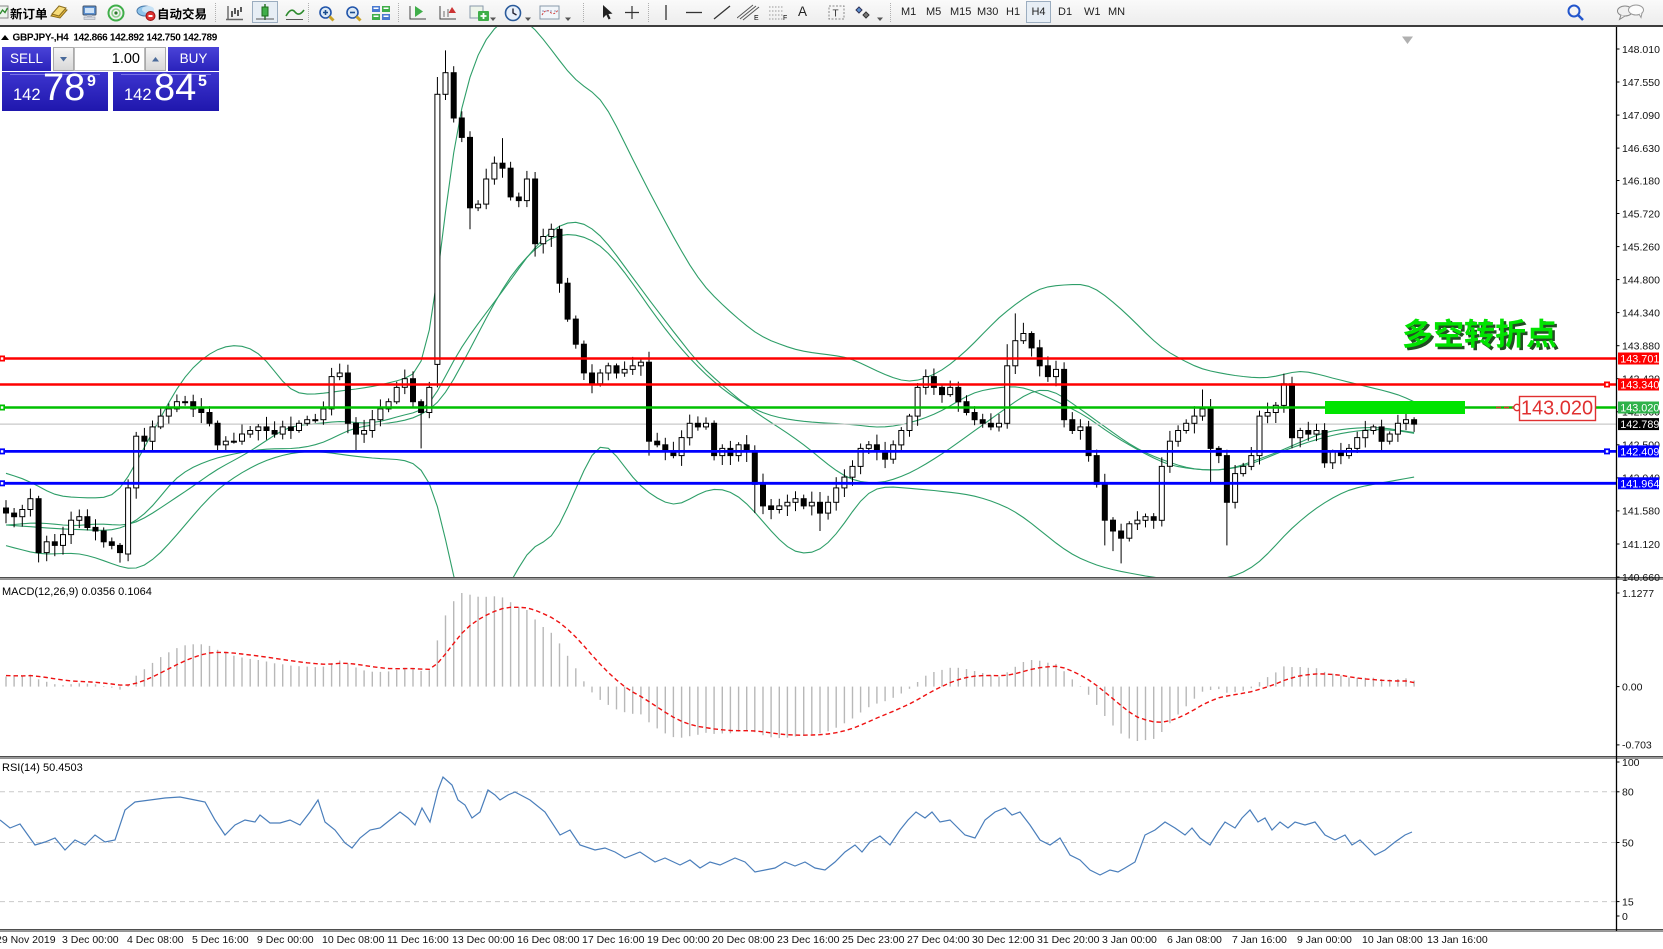 This screenshot has height=949, width=1663. Describe the element at coordinates (756, 18) in the screenshot. I see `svg-text: E` at that location.